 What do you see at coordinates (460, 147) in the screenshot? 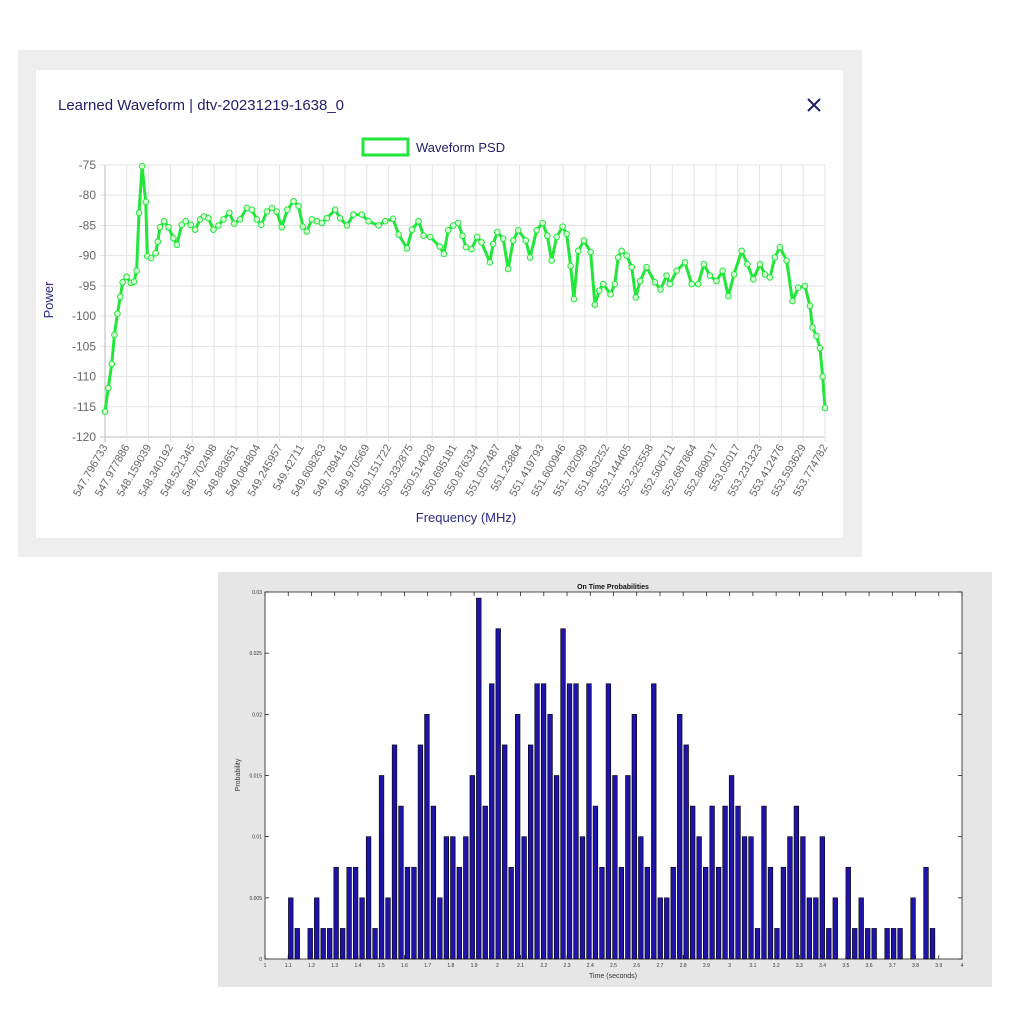
I see `legend-label: Waveform PSD` at bounding box center [460, 147].